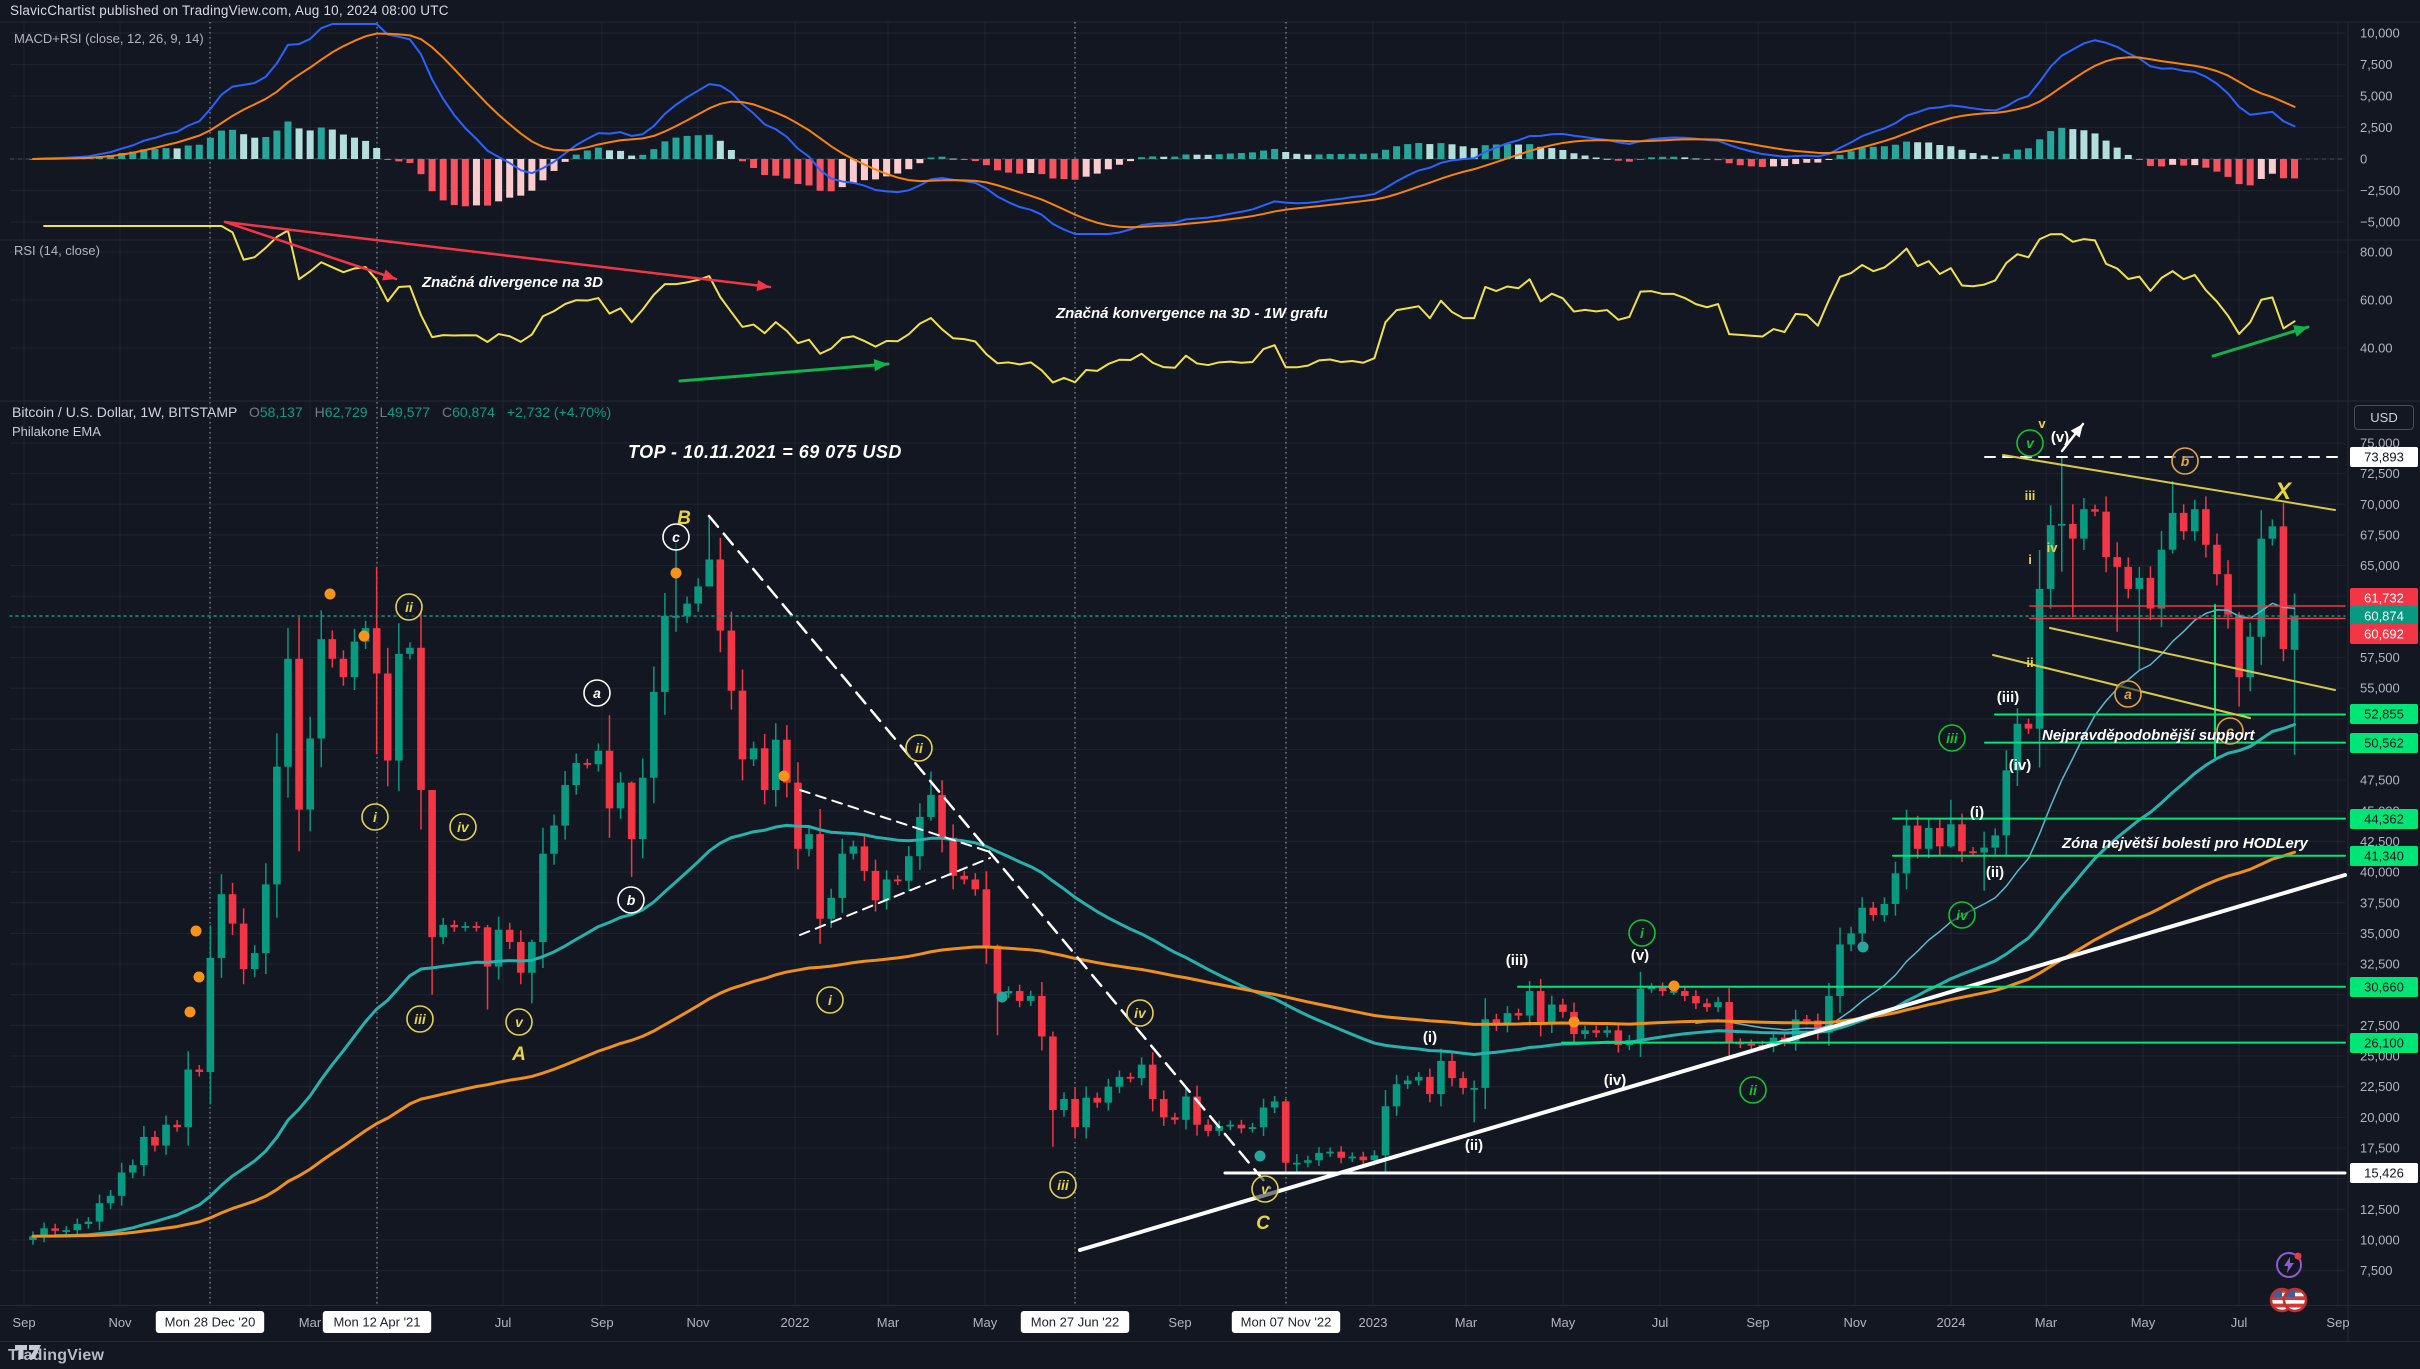  Describe the element at coordinates (1192, 313) in the screenshot. I see `rsi-convergence-annotation: Značná konvergence na 3D - 1W grafu` at that location.